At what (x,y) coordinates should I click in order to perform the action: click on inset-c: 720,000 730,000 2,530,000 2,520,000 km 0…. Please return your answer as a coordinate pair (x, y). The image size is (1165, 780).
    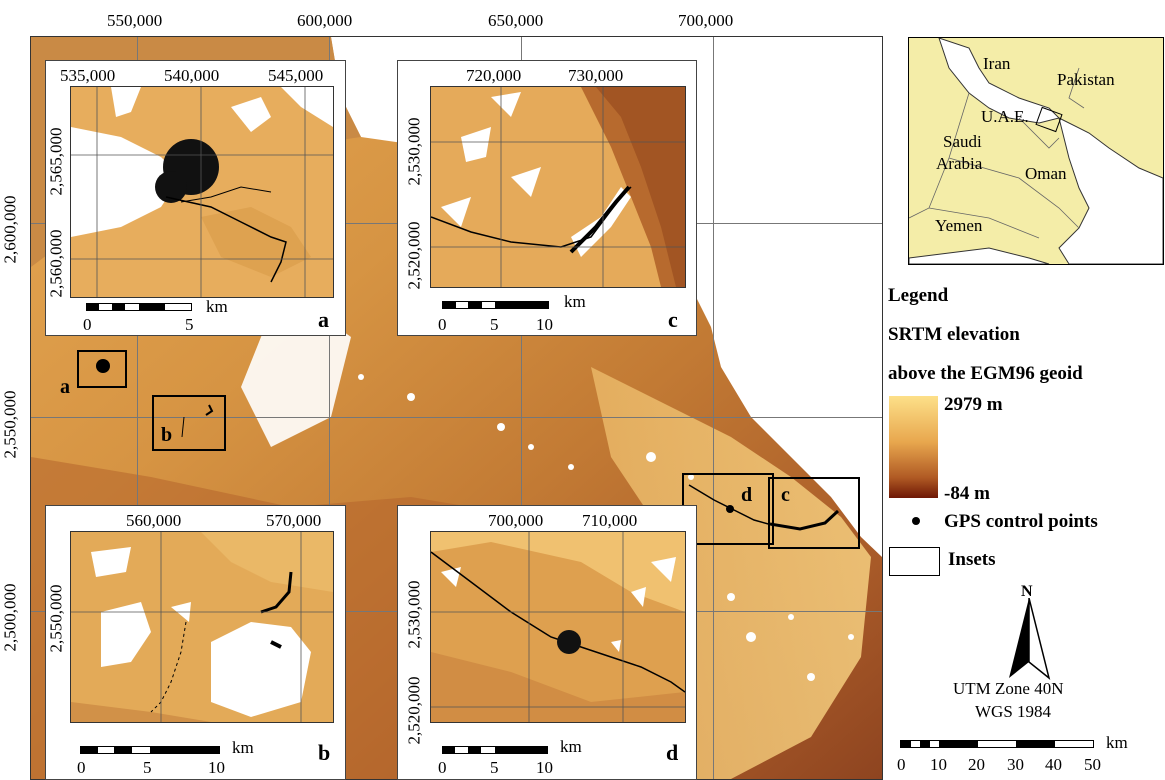
    Looking at the image, I should click on (547, 198).